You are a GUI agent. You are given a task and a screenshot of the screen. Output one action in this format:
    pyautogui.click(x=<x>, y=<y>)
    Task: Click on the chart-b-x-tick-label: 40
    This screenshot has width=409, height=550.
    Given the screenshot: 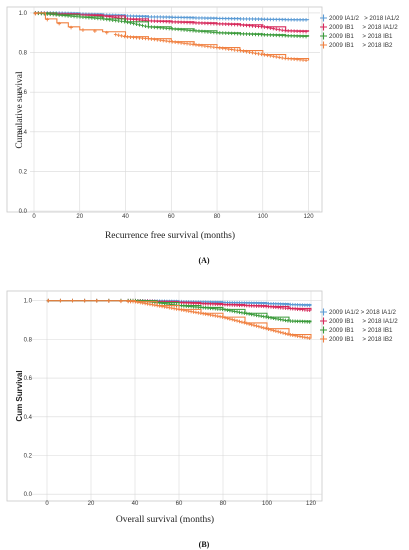 What is the action you would take?
    pyautogui.click(x=135, y=504)
    